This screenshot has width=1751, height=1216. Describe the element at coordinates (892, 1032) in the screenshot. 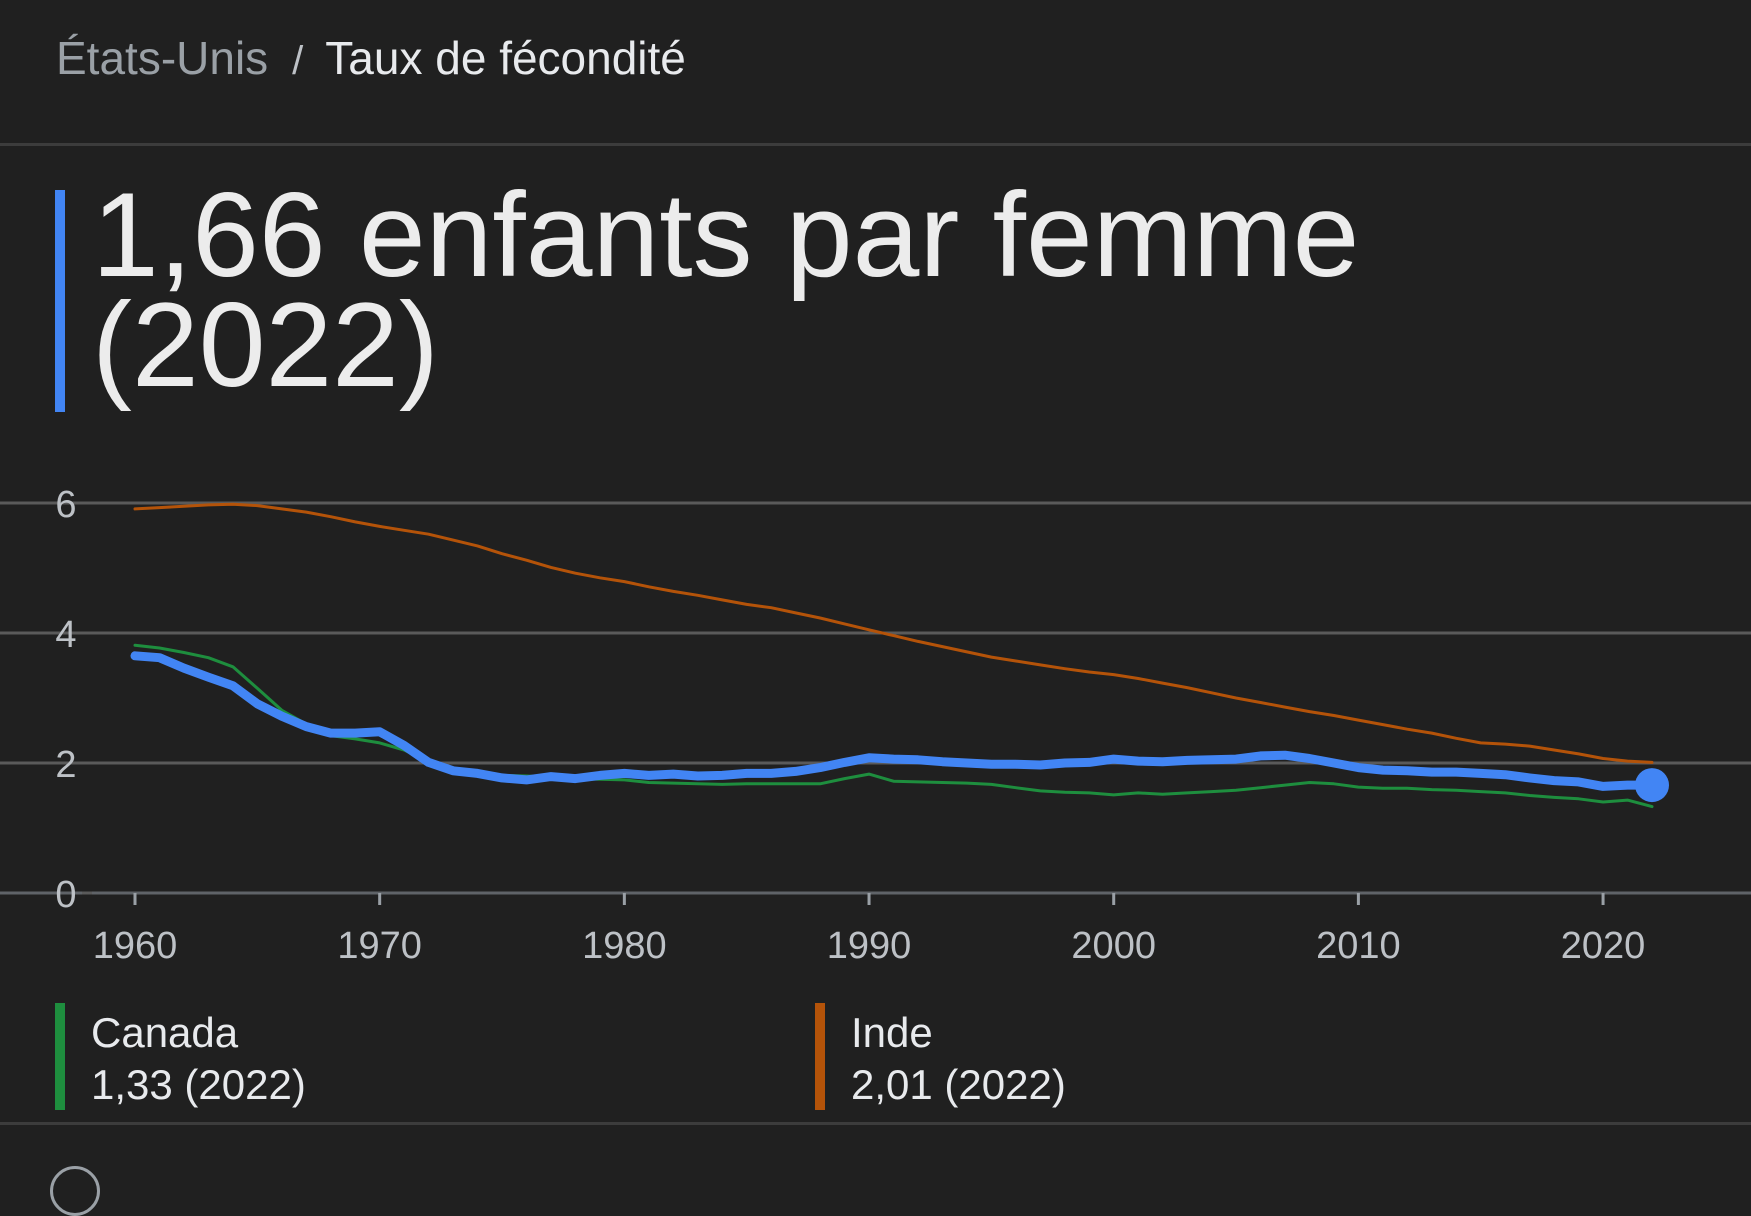

I see `legend-name-inde: Inde` at that location.